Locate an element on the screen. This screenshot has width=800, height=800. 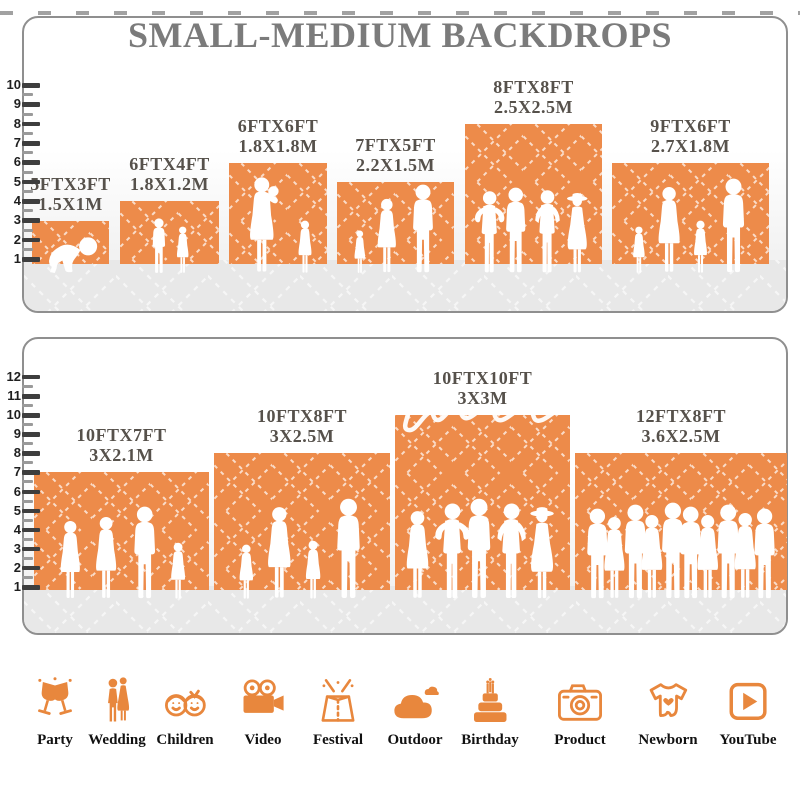
backdrop-size-label: 10FTX7FT 3X2.1M is located at coordinates (121, 445).